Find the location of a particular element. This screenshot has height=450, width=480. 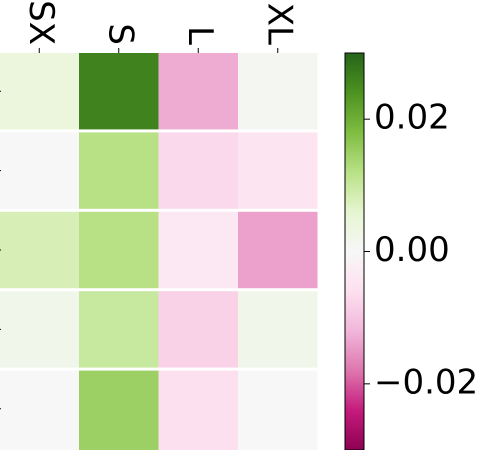

colorbar-tick-label: 0.02 is located at coordinates (412, 118).